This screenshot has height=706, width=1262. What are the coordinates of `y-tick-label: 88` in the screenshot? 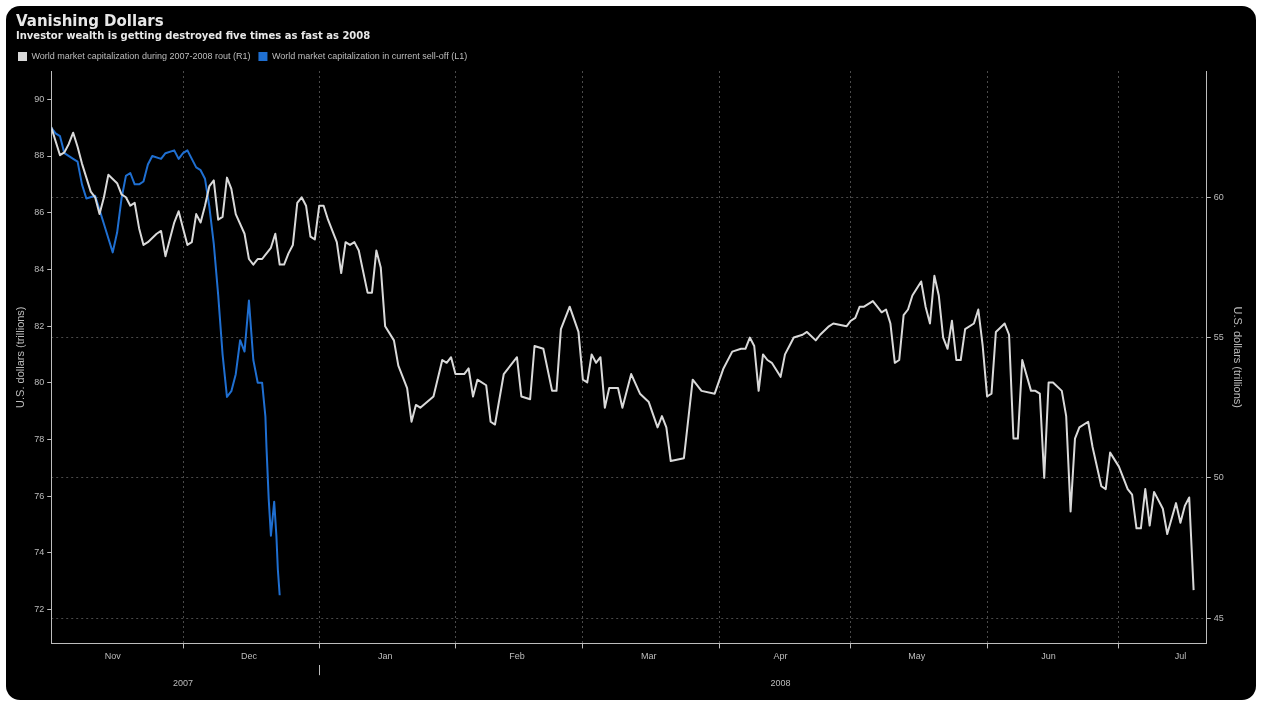 It's located at (39, 155).